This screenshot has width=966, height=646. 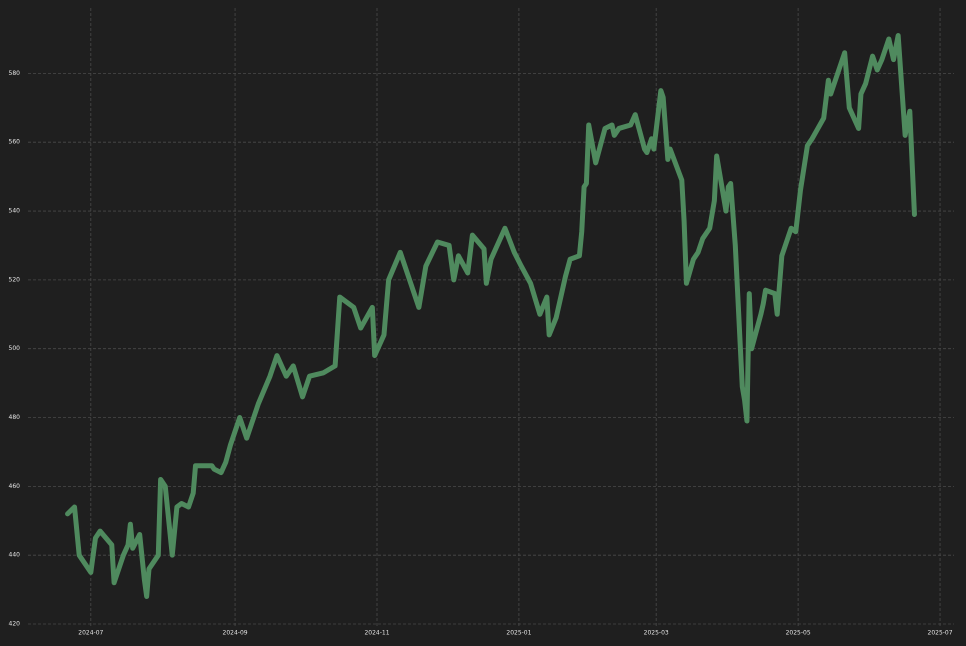 What do you see at coordinates (798, 633) in the screenshot?
I see `x-tick-label: 2025-05` at bounding box center [798, 633].